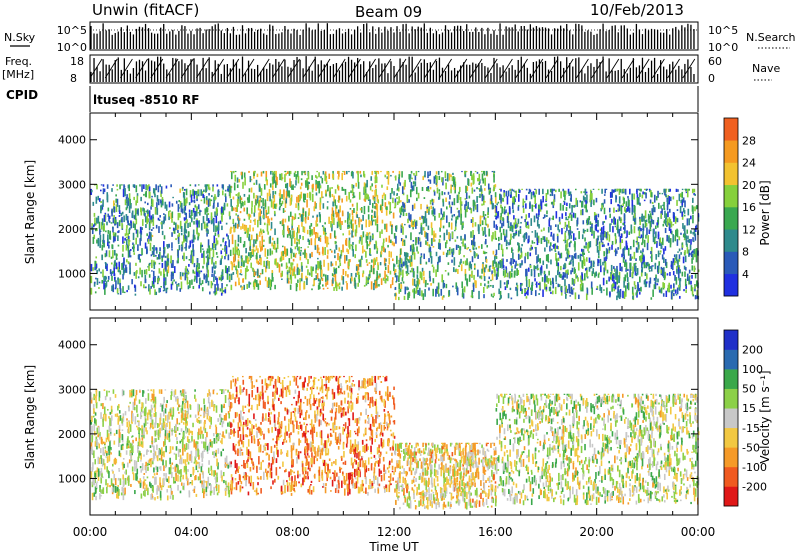  What do you see at coordinates (388, 12) in the screenshot?
I see `beam-title: Beam 09` at bounding box center [388, 12].